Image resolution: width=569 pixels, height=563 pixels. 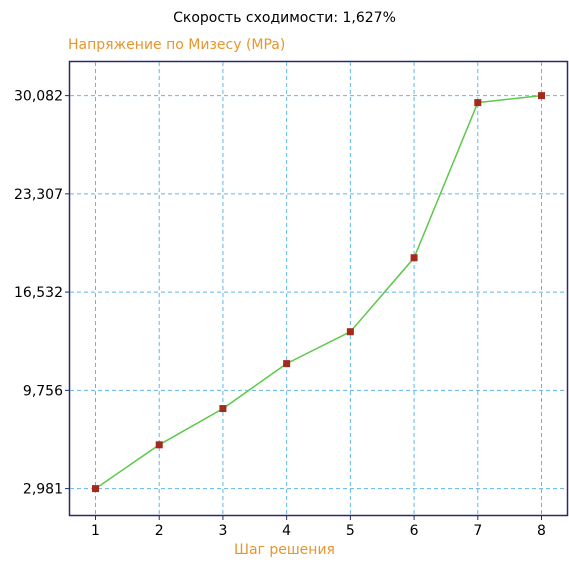 What do you see at coordinates (159, 531) in the screenshot?
I see `x-tick-label: 2` at bounding box center [159, 531].